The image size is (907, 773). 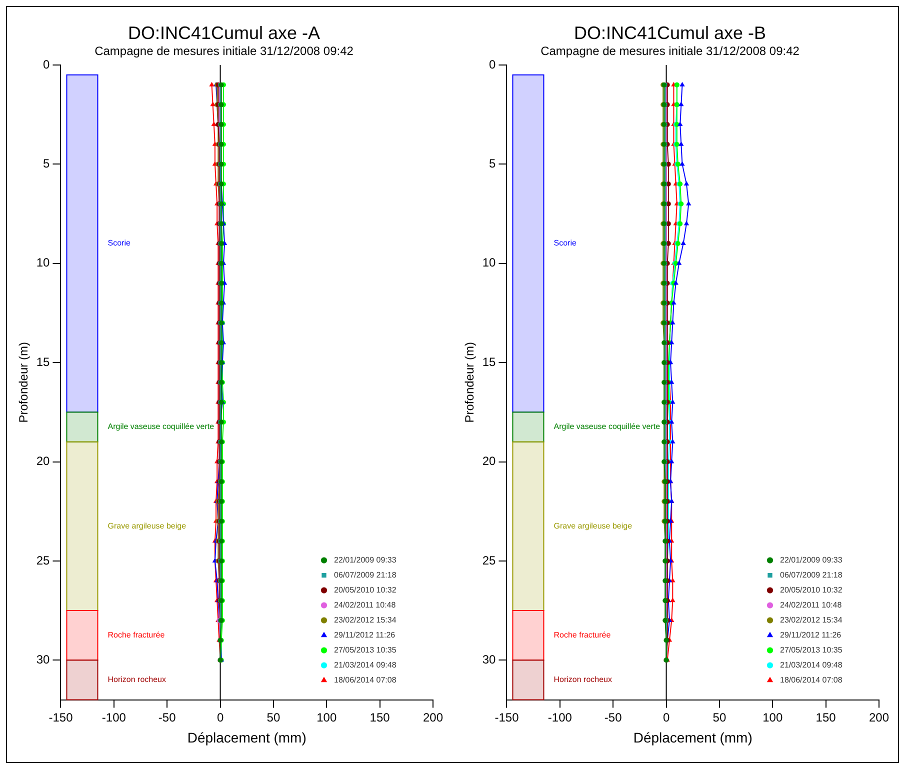 I want to click on chart-title: DO:INC41Cumul axe -B, so click(x=670, y=32).